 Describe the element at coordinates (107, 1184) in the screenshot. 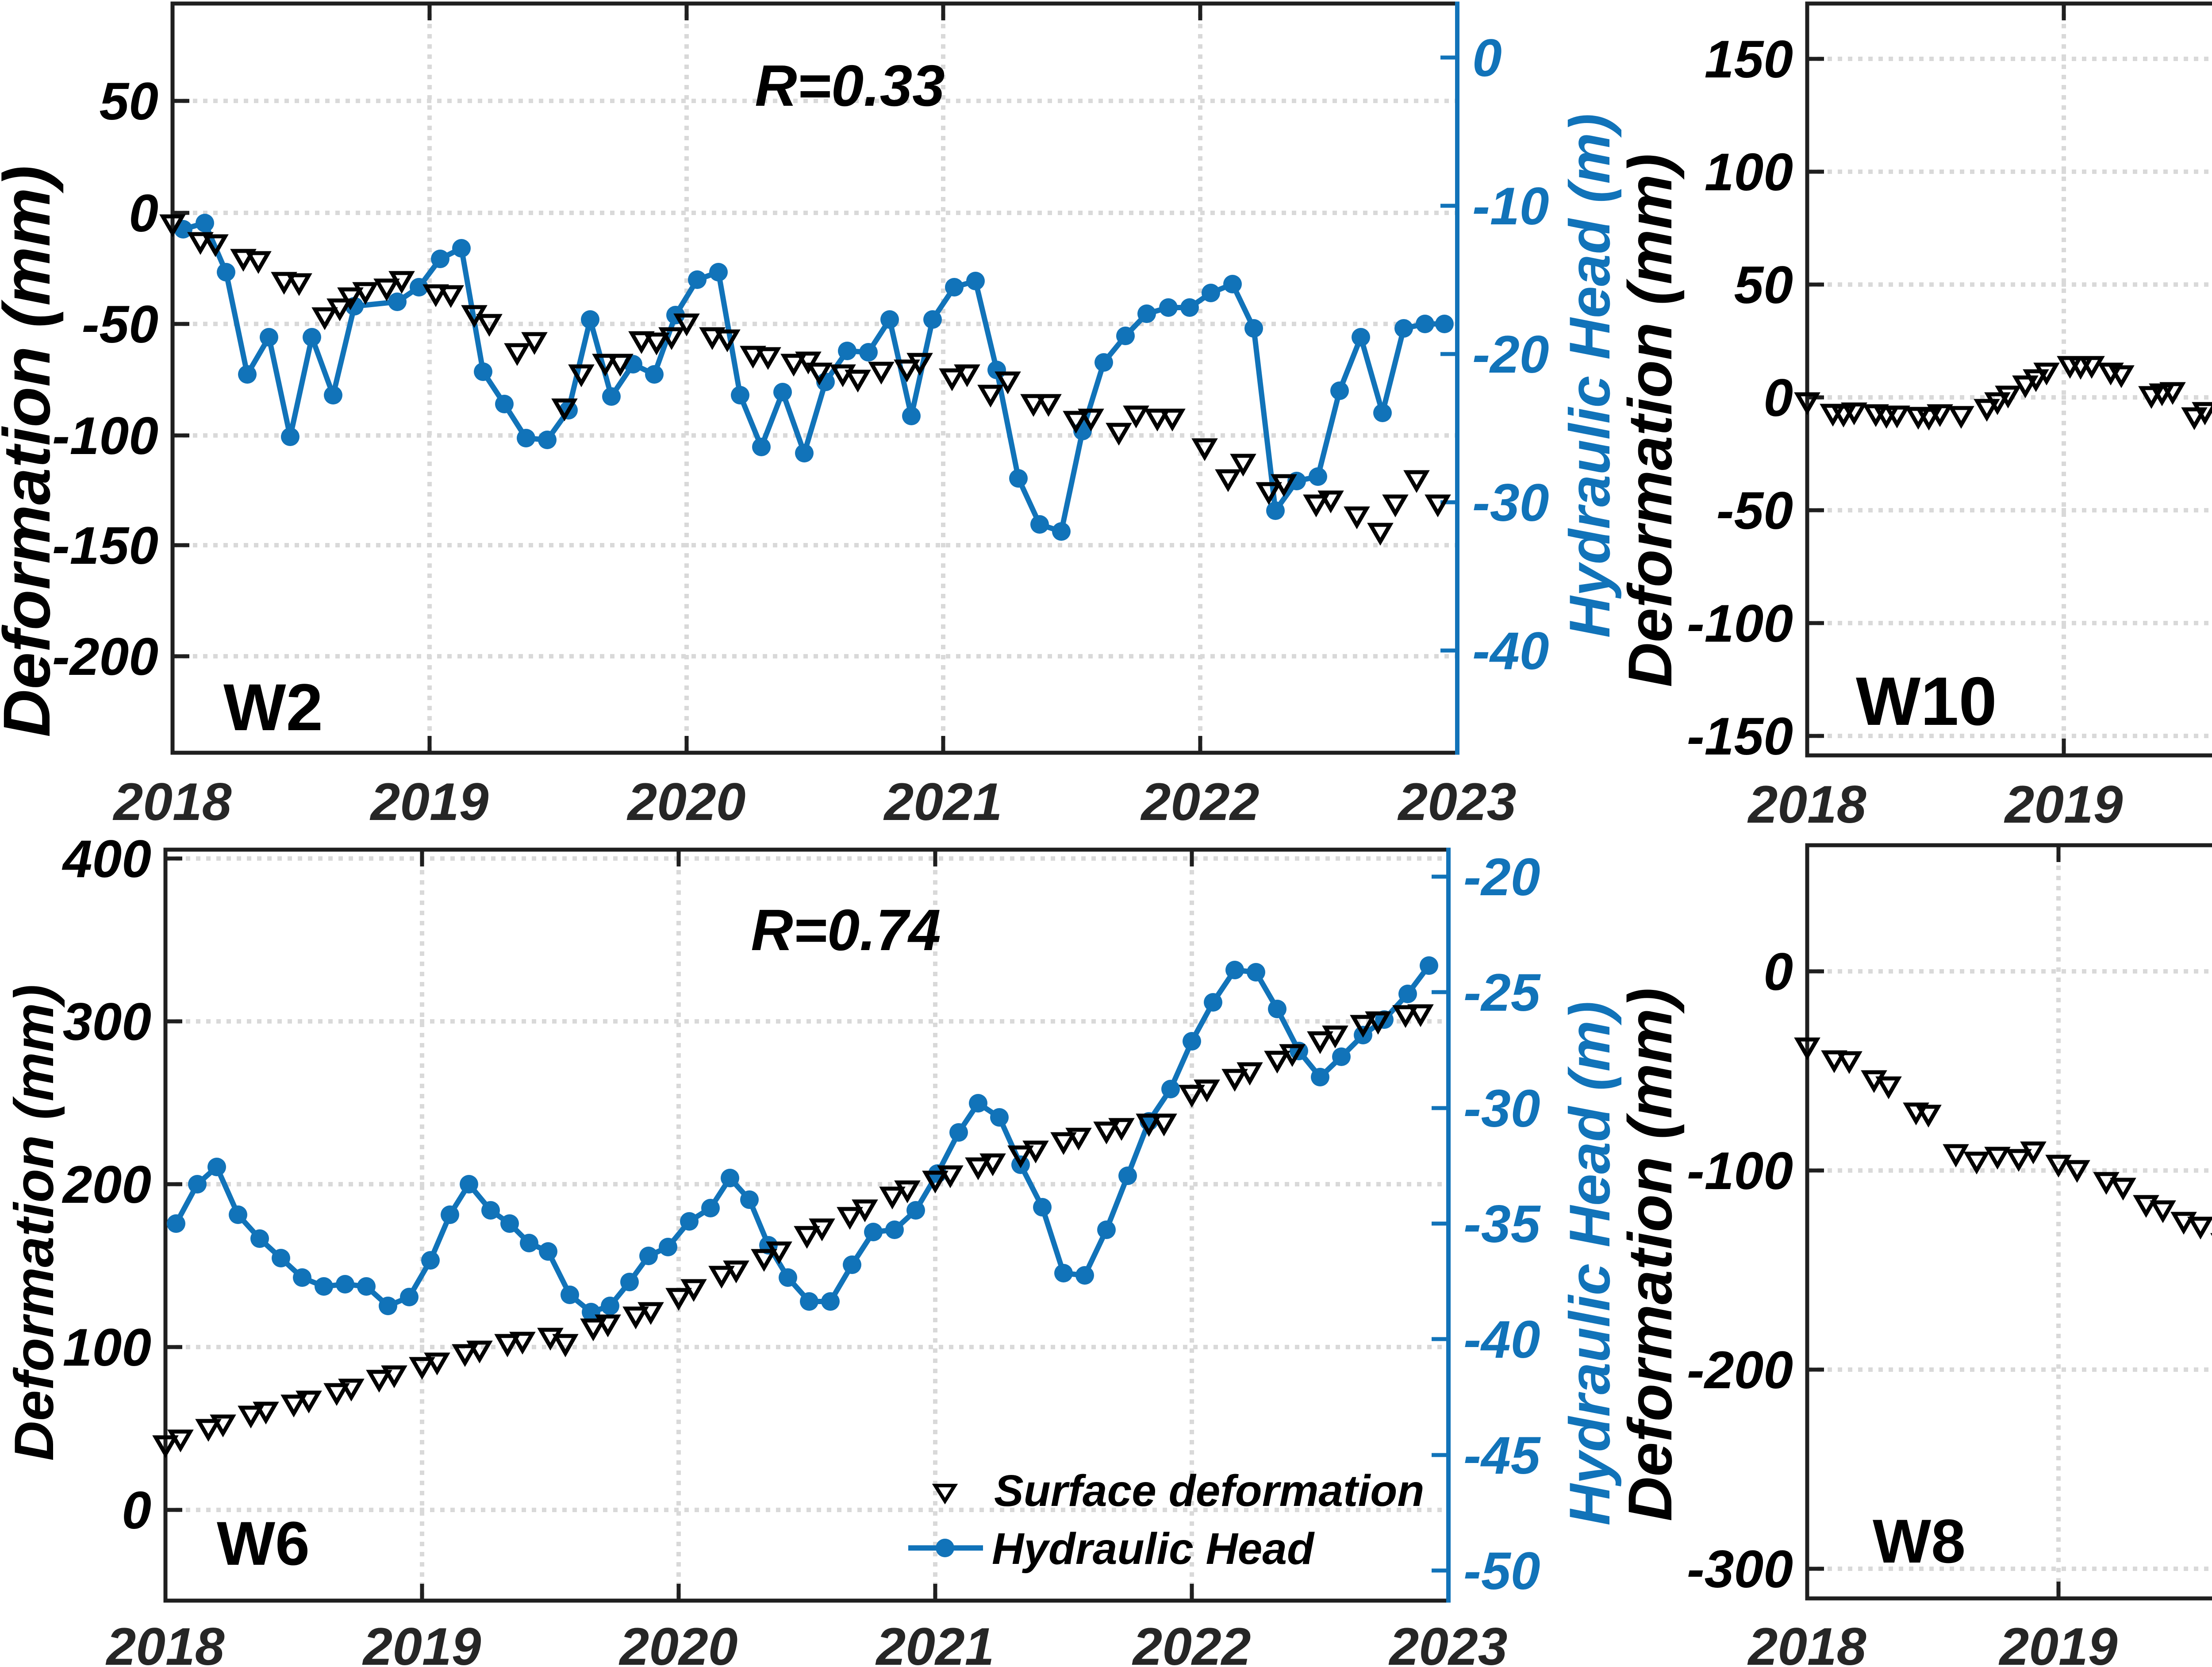

I see `svg-text: 200` at that location.